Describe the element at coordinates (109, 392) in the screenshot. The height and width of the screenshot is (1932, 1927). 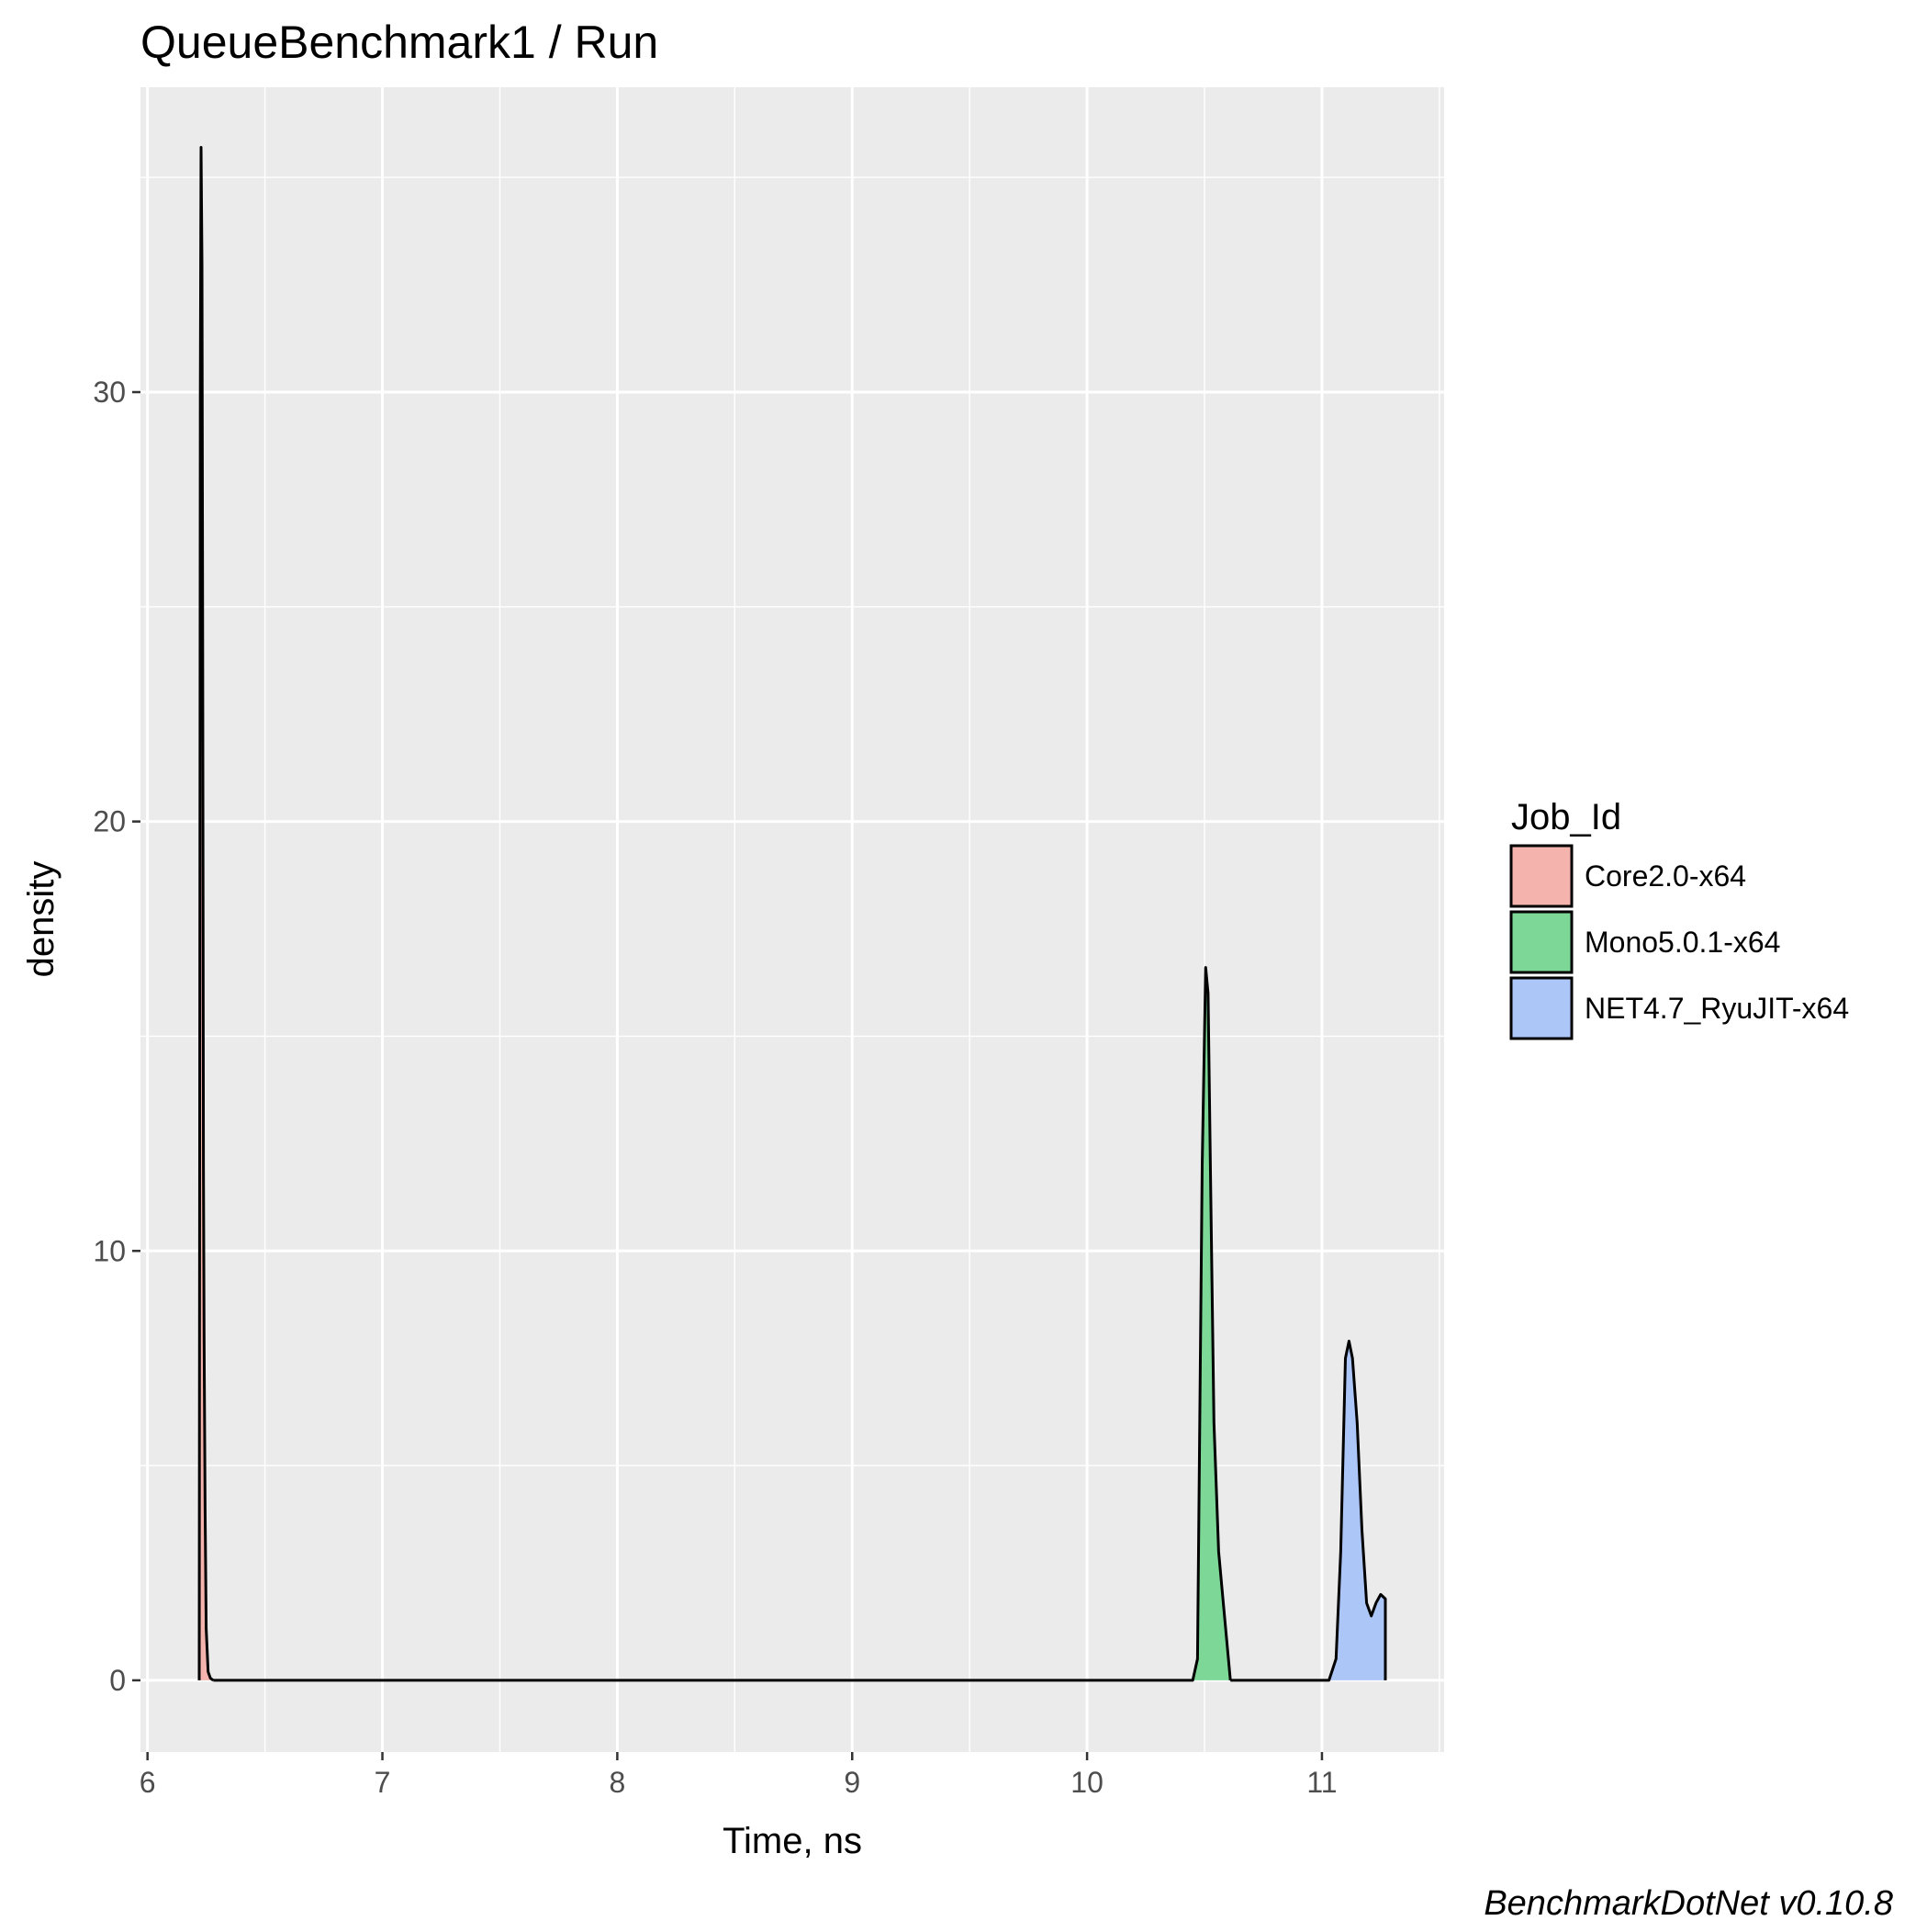
I see `y-tick-label: 30` at that location.